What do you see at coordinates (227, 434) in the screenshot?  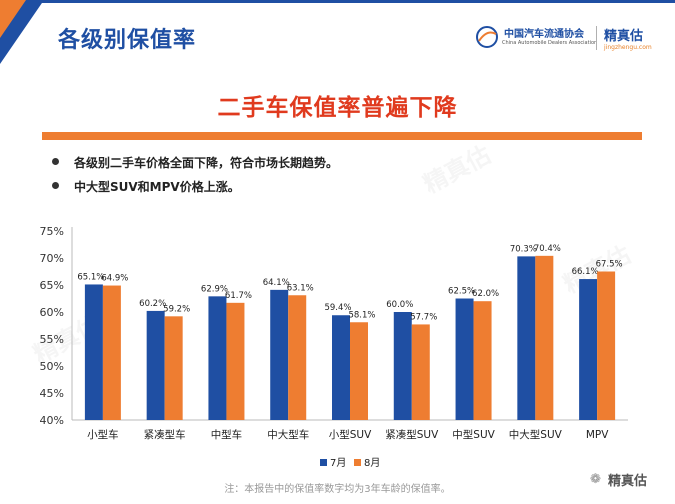 I see `x-tick-label: 中型车` at bounding box center [227, 434].